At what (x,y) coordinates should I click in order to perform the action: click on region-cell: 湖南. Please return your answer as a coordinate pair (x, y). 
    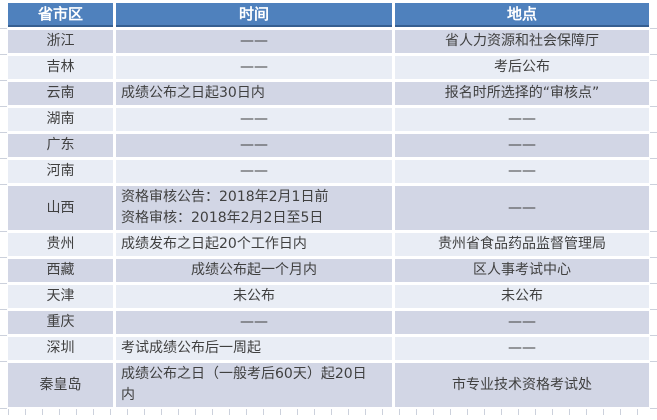
    Looking at the image, I should click on (60, 119).